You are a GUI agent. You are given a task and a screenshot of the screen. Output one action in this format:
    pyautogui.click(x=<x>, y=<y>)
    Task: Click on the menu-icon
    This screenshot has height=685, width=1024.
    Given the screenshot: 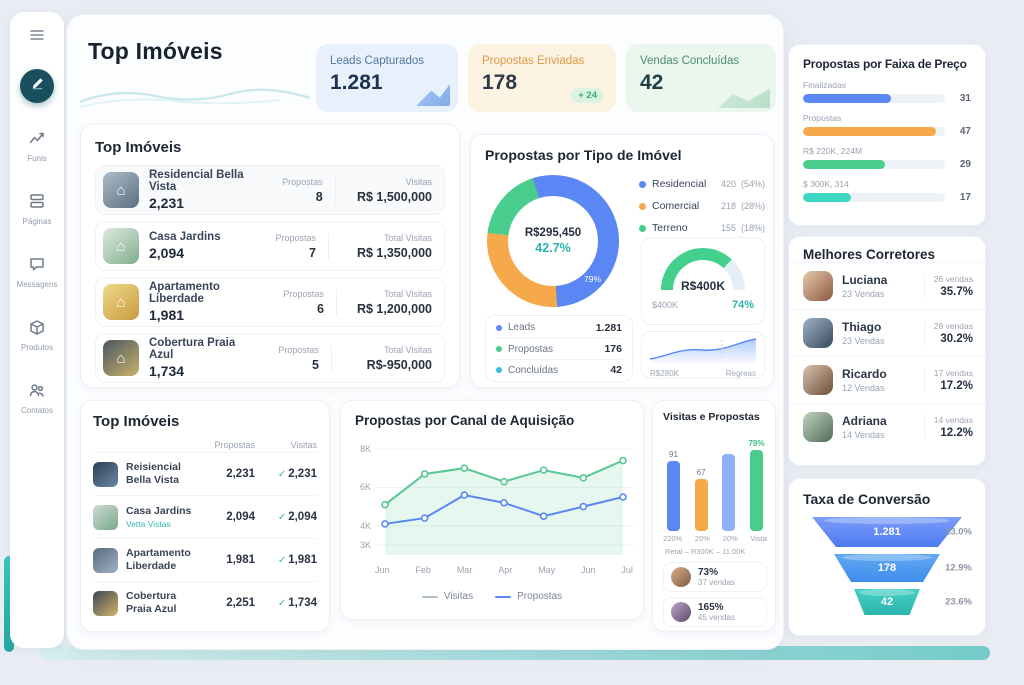 What is the action you would take?
    pyautogui.click(x=37, y=37)
    